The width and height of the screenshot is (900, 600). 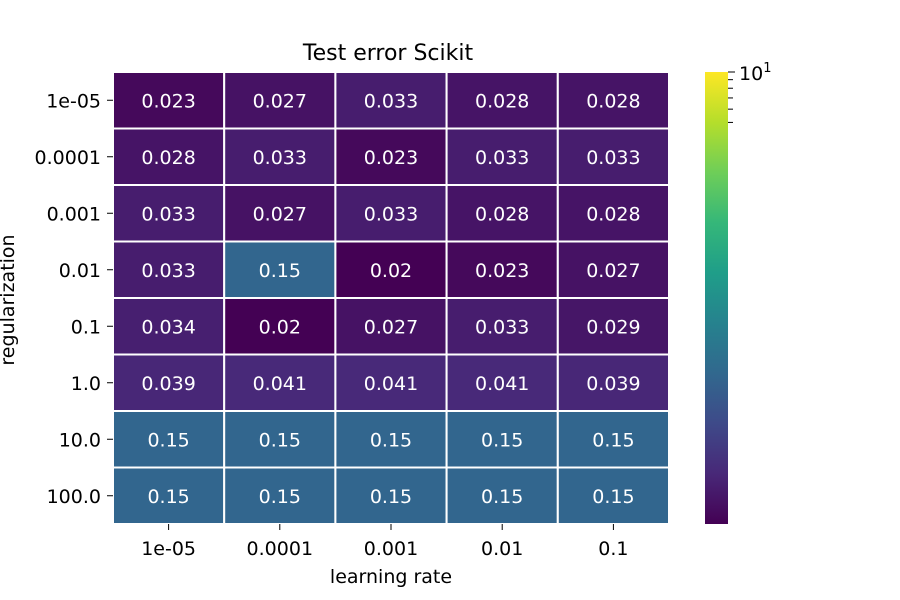 What do you see at coordinates (73, 101) in the screenshot?
I see `y-tick-label: 1e-05` at bounding box center [73, 101].